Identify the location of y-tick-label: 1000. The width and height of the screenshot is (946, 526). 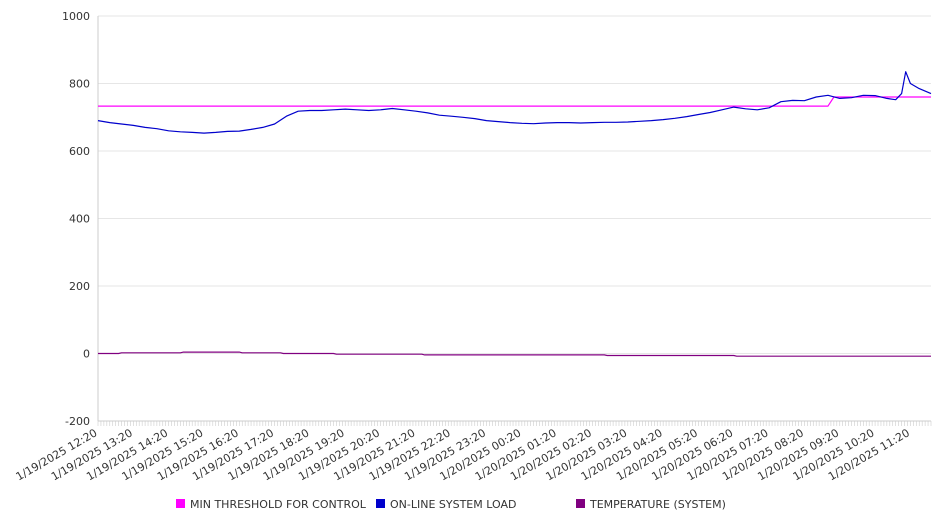
(76, 16).